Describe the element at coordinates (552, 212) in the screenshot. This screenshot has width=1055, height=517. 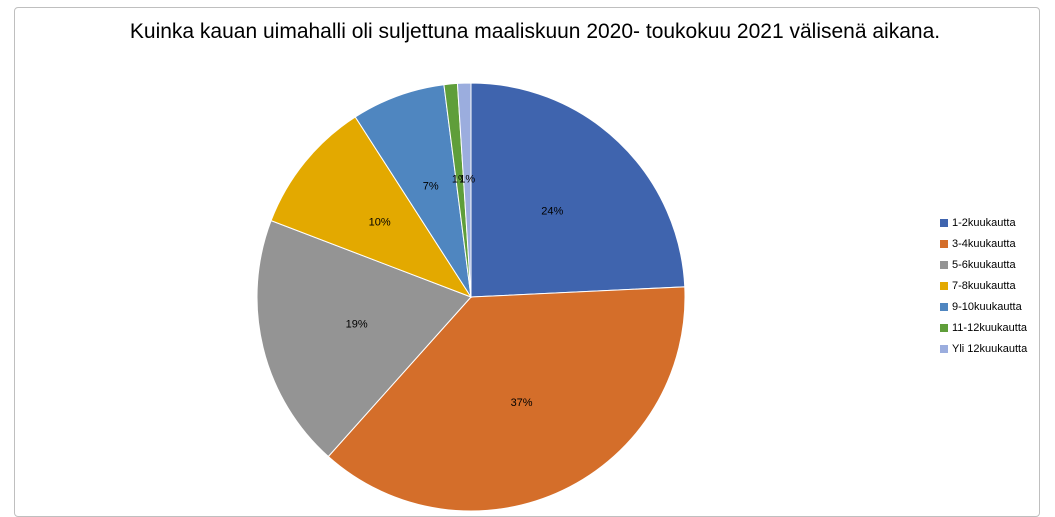
I see `data-label: 24%` at that location.